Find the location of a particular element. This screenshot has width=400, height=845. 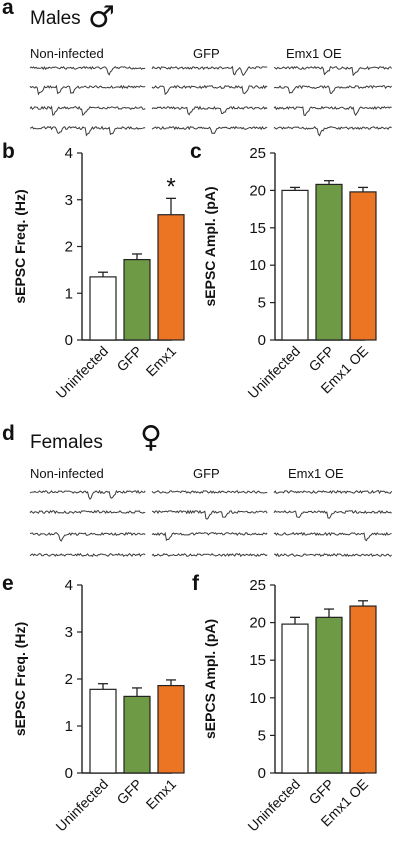

y-axis-label: sEPCS Ampl. (pA) is located at coordinates (210, 679).